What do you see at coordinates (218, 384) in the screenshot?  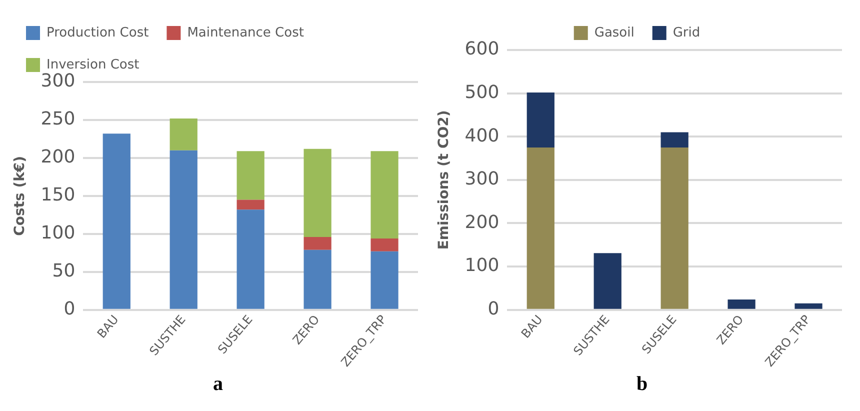 I see `text: a` at bounding box center [218, 384].